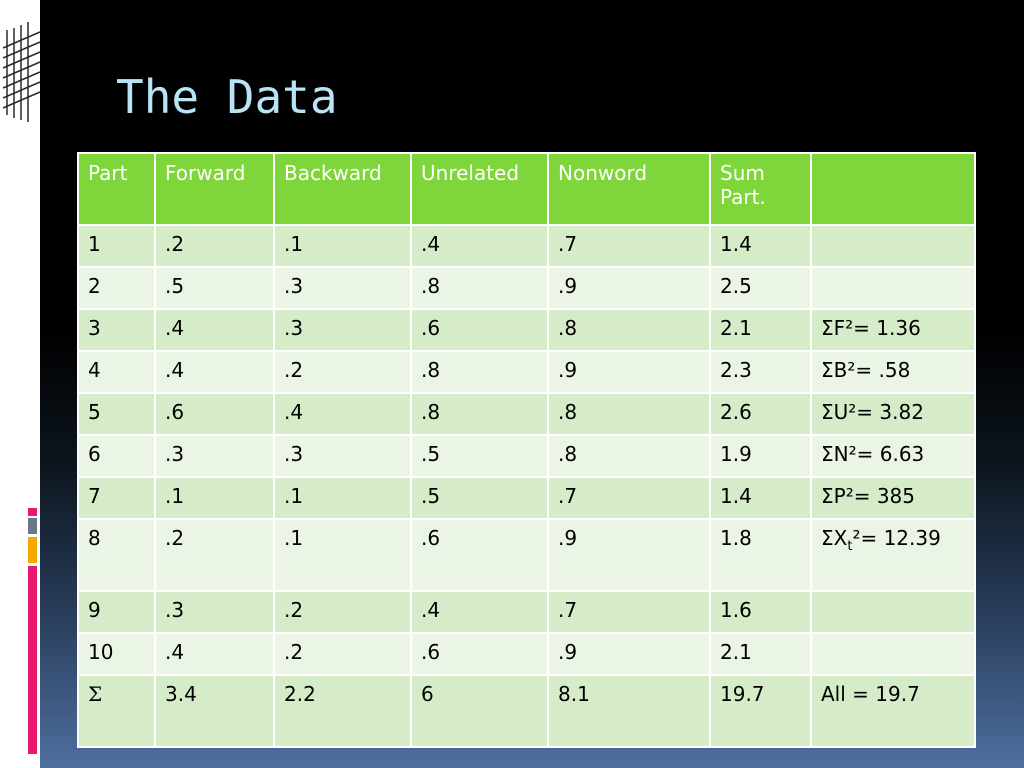  What do you see at coordinates (116, 189) in the screenshot?
I see `header-part: Part` at bounding box center [116, 189].